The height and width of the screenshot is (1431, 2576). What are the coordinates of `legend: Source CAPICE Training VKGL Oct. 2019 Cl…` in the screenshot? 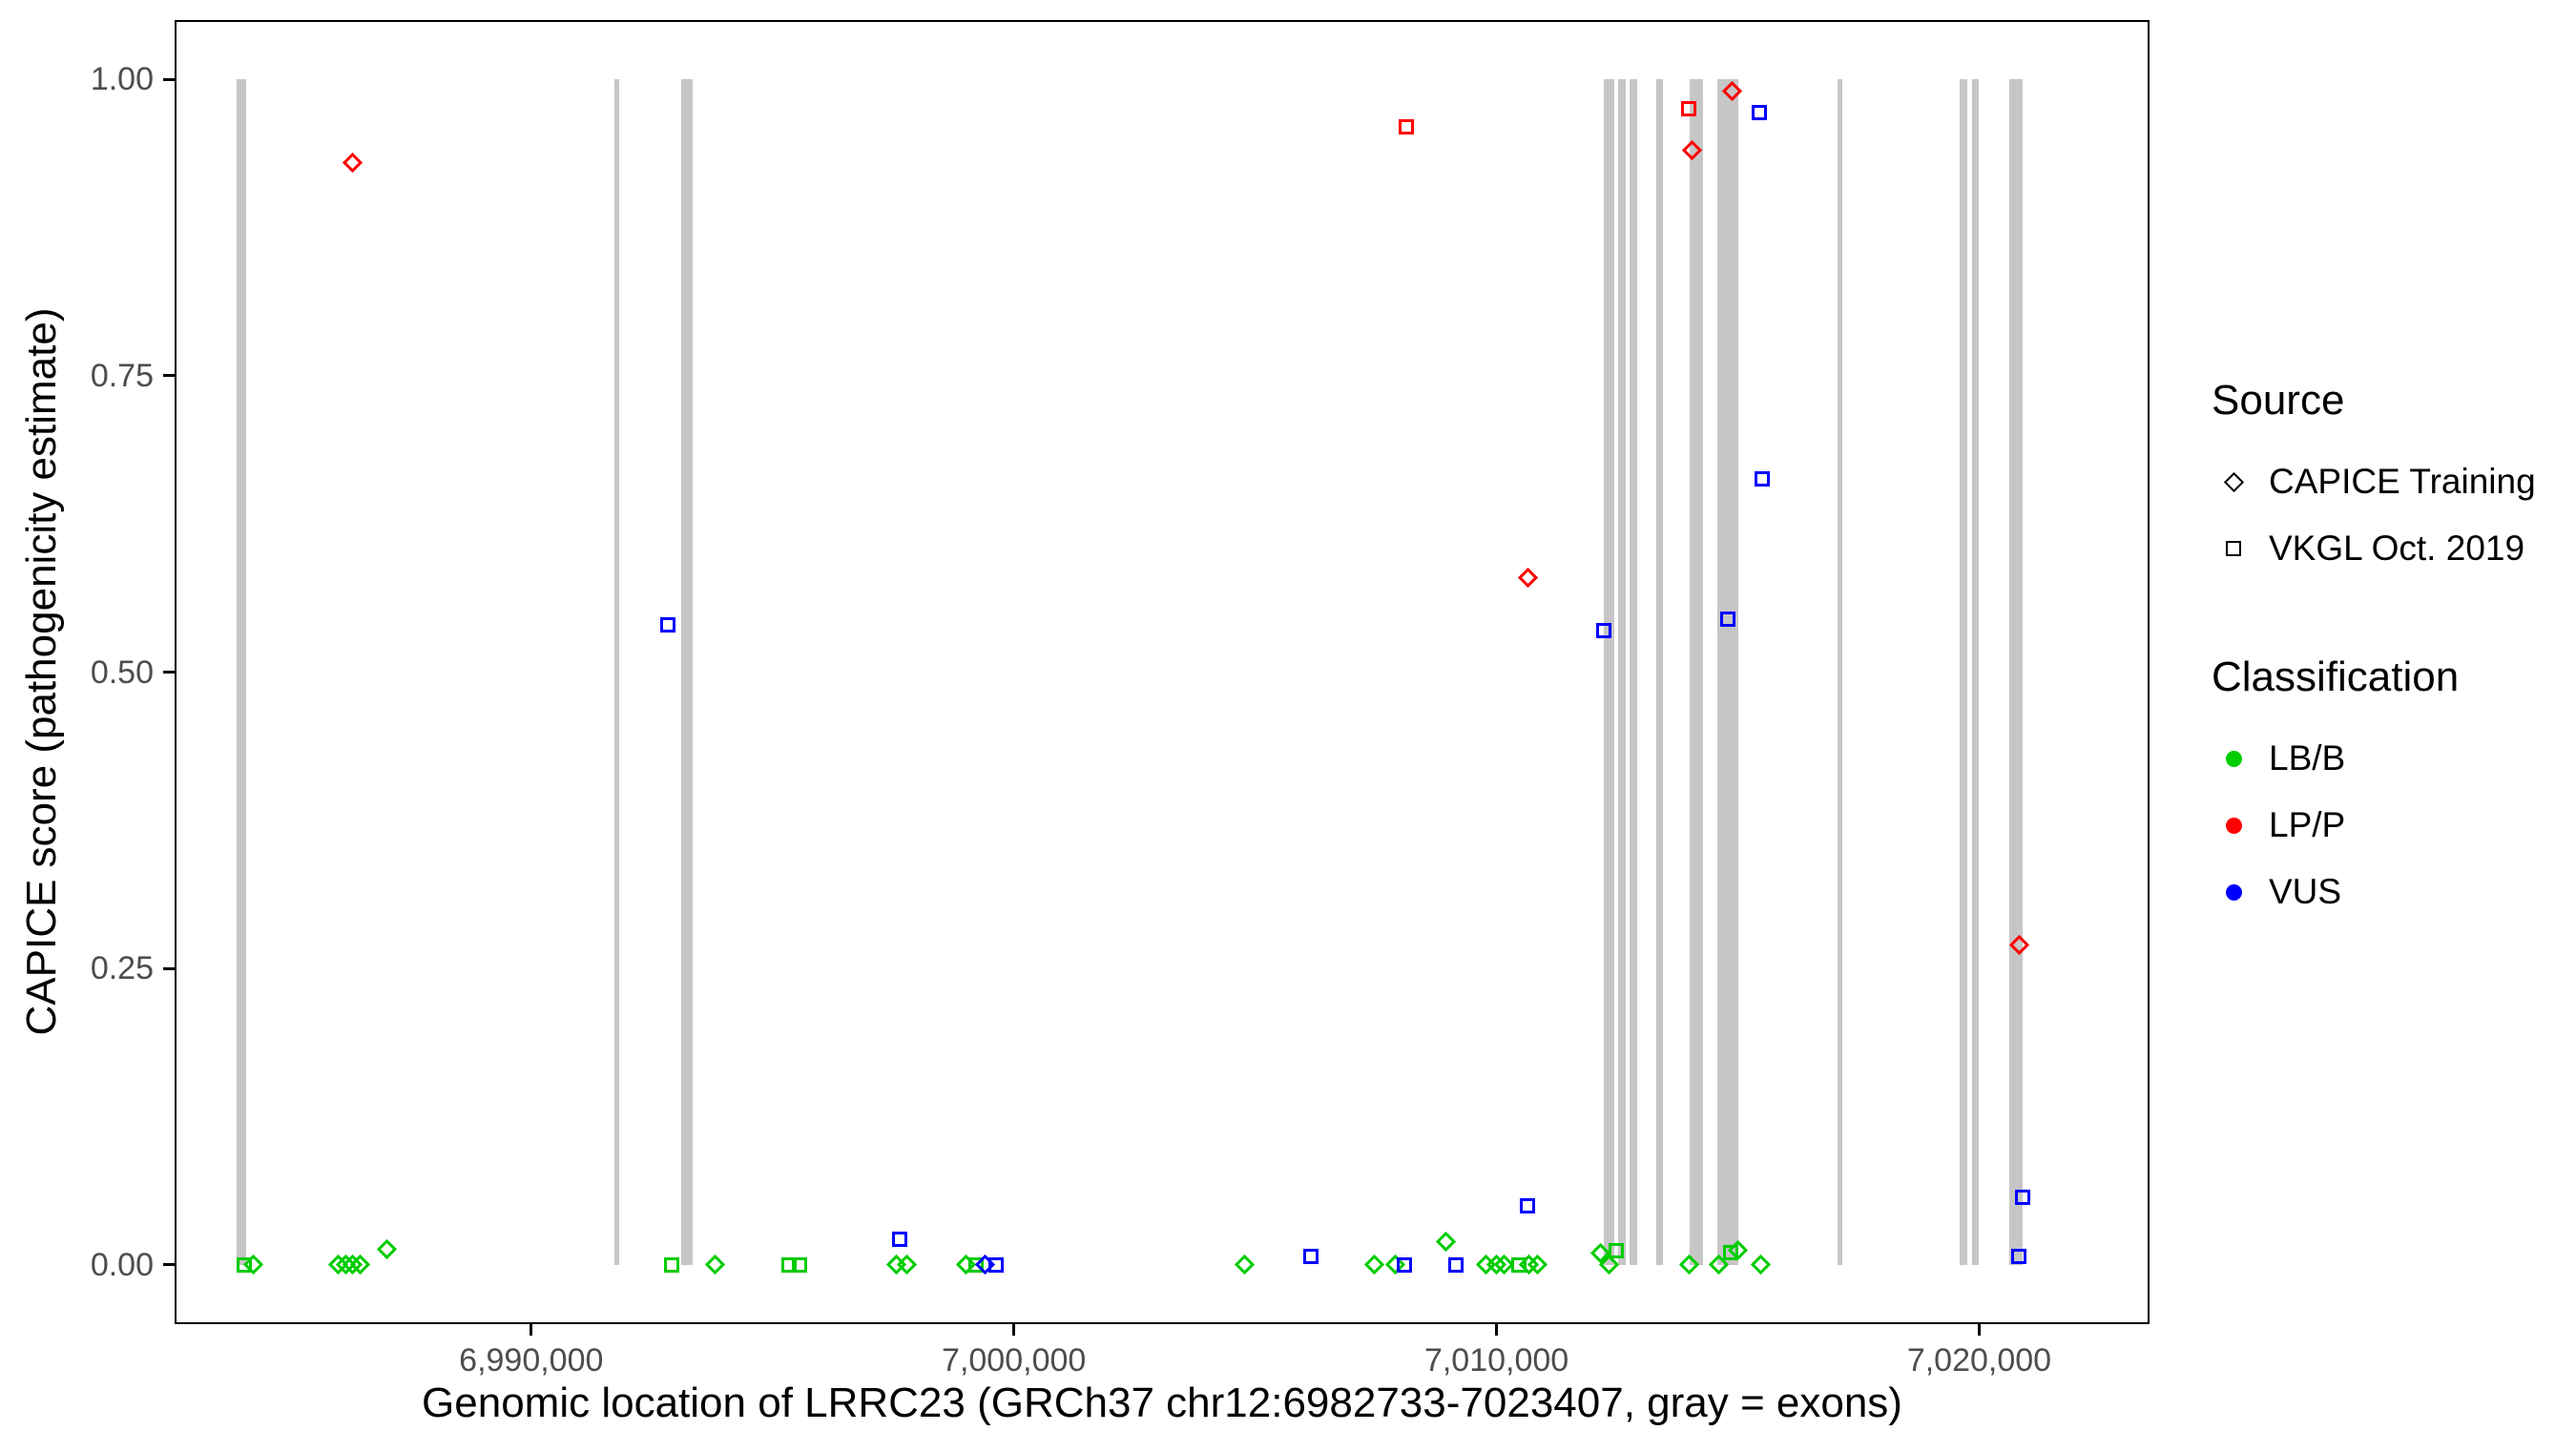 It's located at (2394, 652).